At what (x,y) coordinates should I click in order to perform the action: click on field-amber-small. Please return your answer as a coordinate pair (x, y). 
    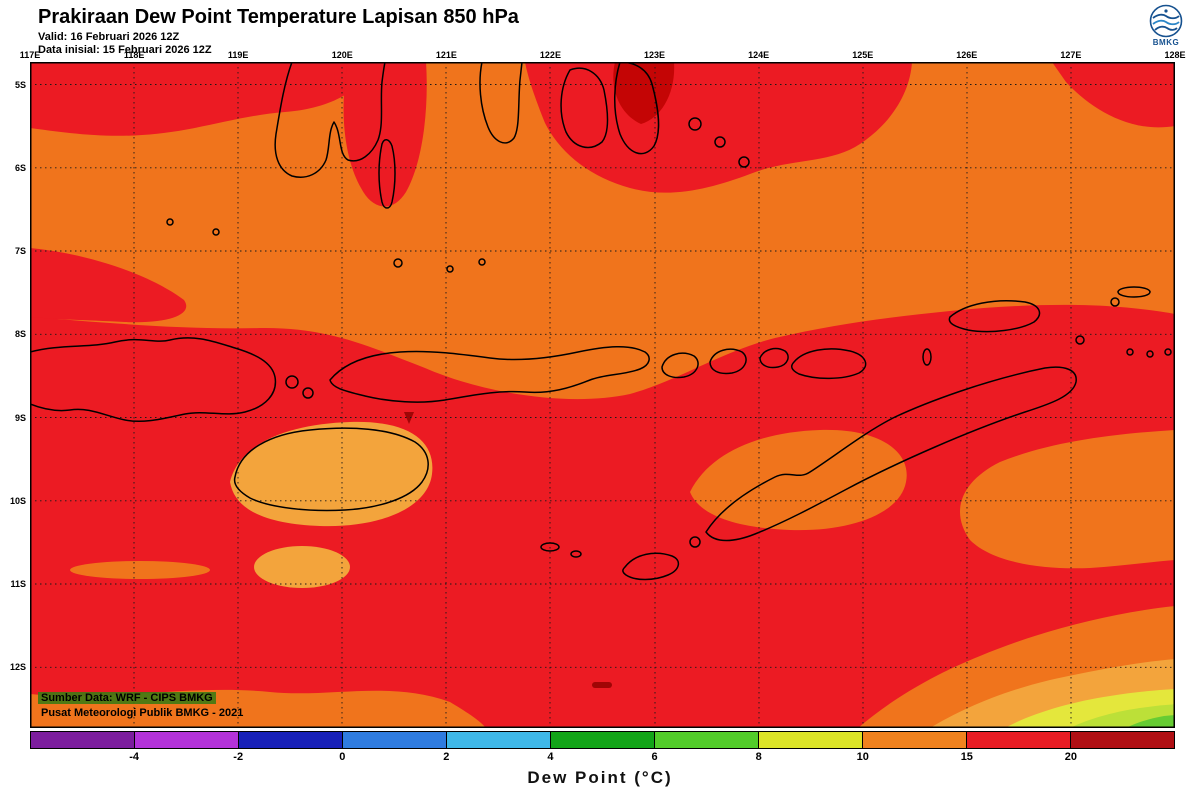
    Looking at the image, I should click on (302, 567).